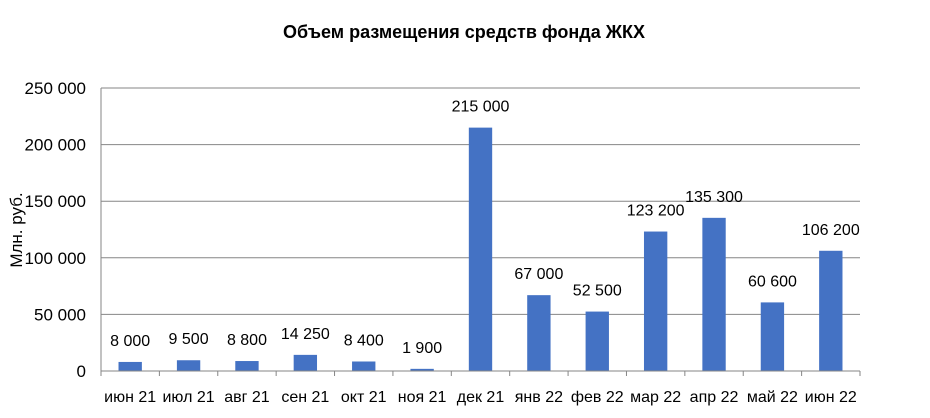 The height and width of the screenshot is (418, 930). What do you see at coordinates (464, 32) in the screenshot?
I see `chart-title: Объем размещения средств фонда ЖКХ` at bounding box center [464, 32].